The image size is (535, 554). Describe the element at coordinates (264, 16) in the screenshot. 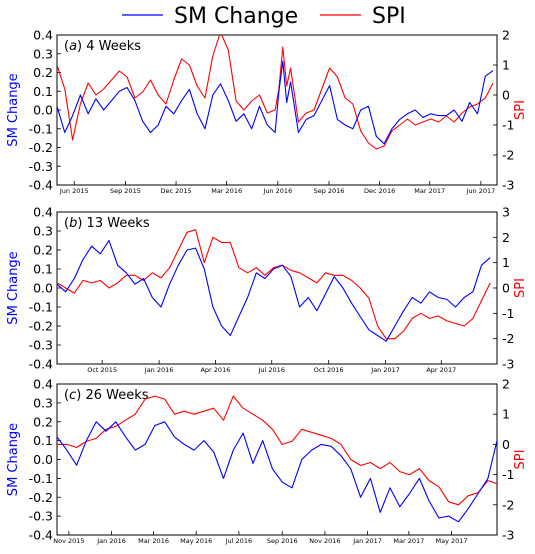

I see `legend: SM Change SPI` at that location.